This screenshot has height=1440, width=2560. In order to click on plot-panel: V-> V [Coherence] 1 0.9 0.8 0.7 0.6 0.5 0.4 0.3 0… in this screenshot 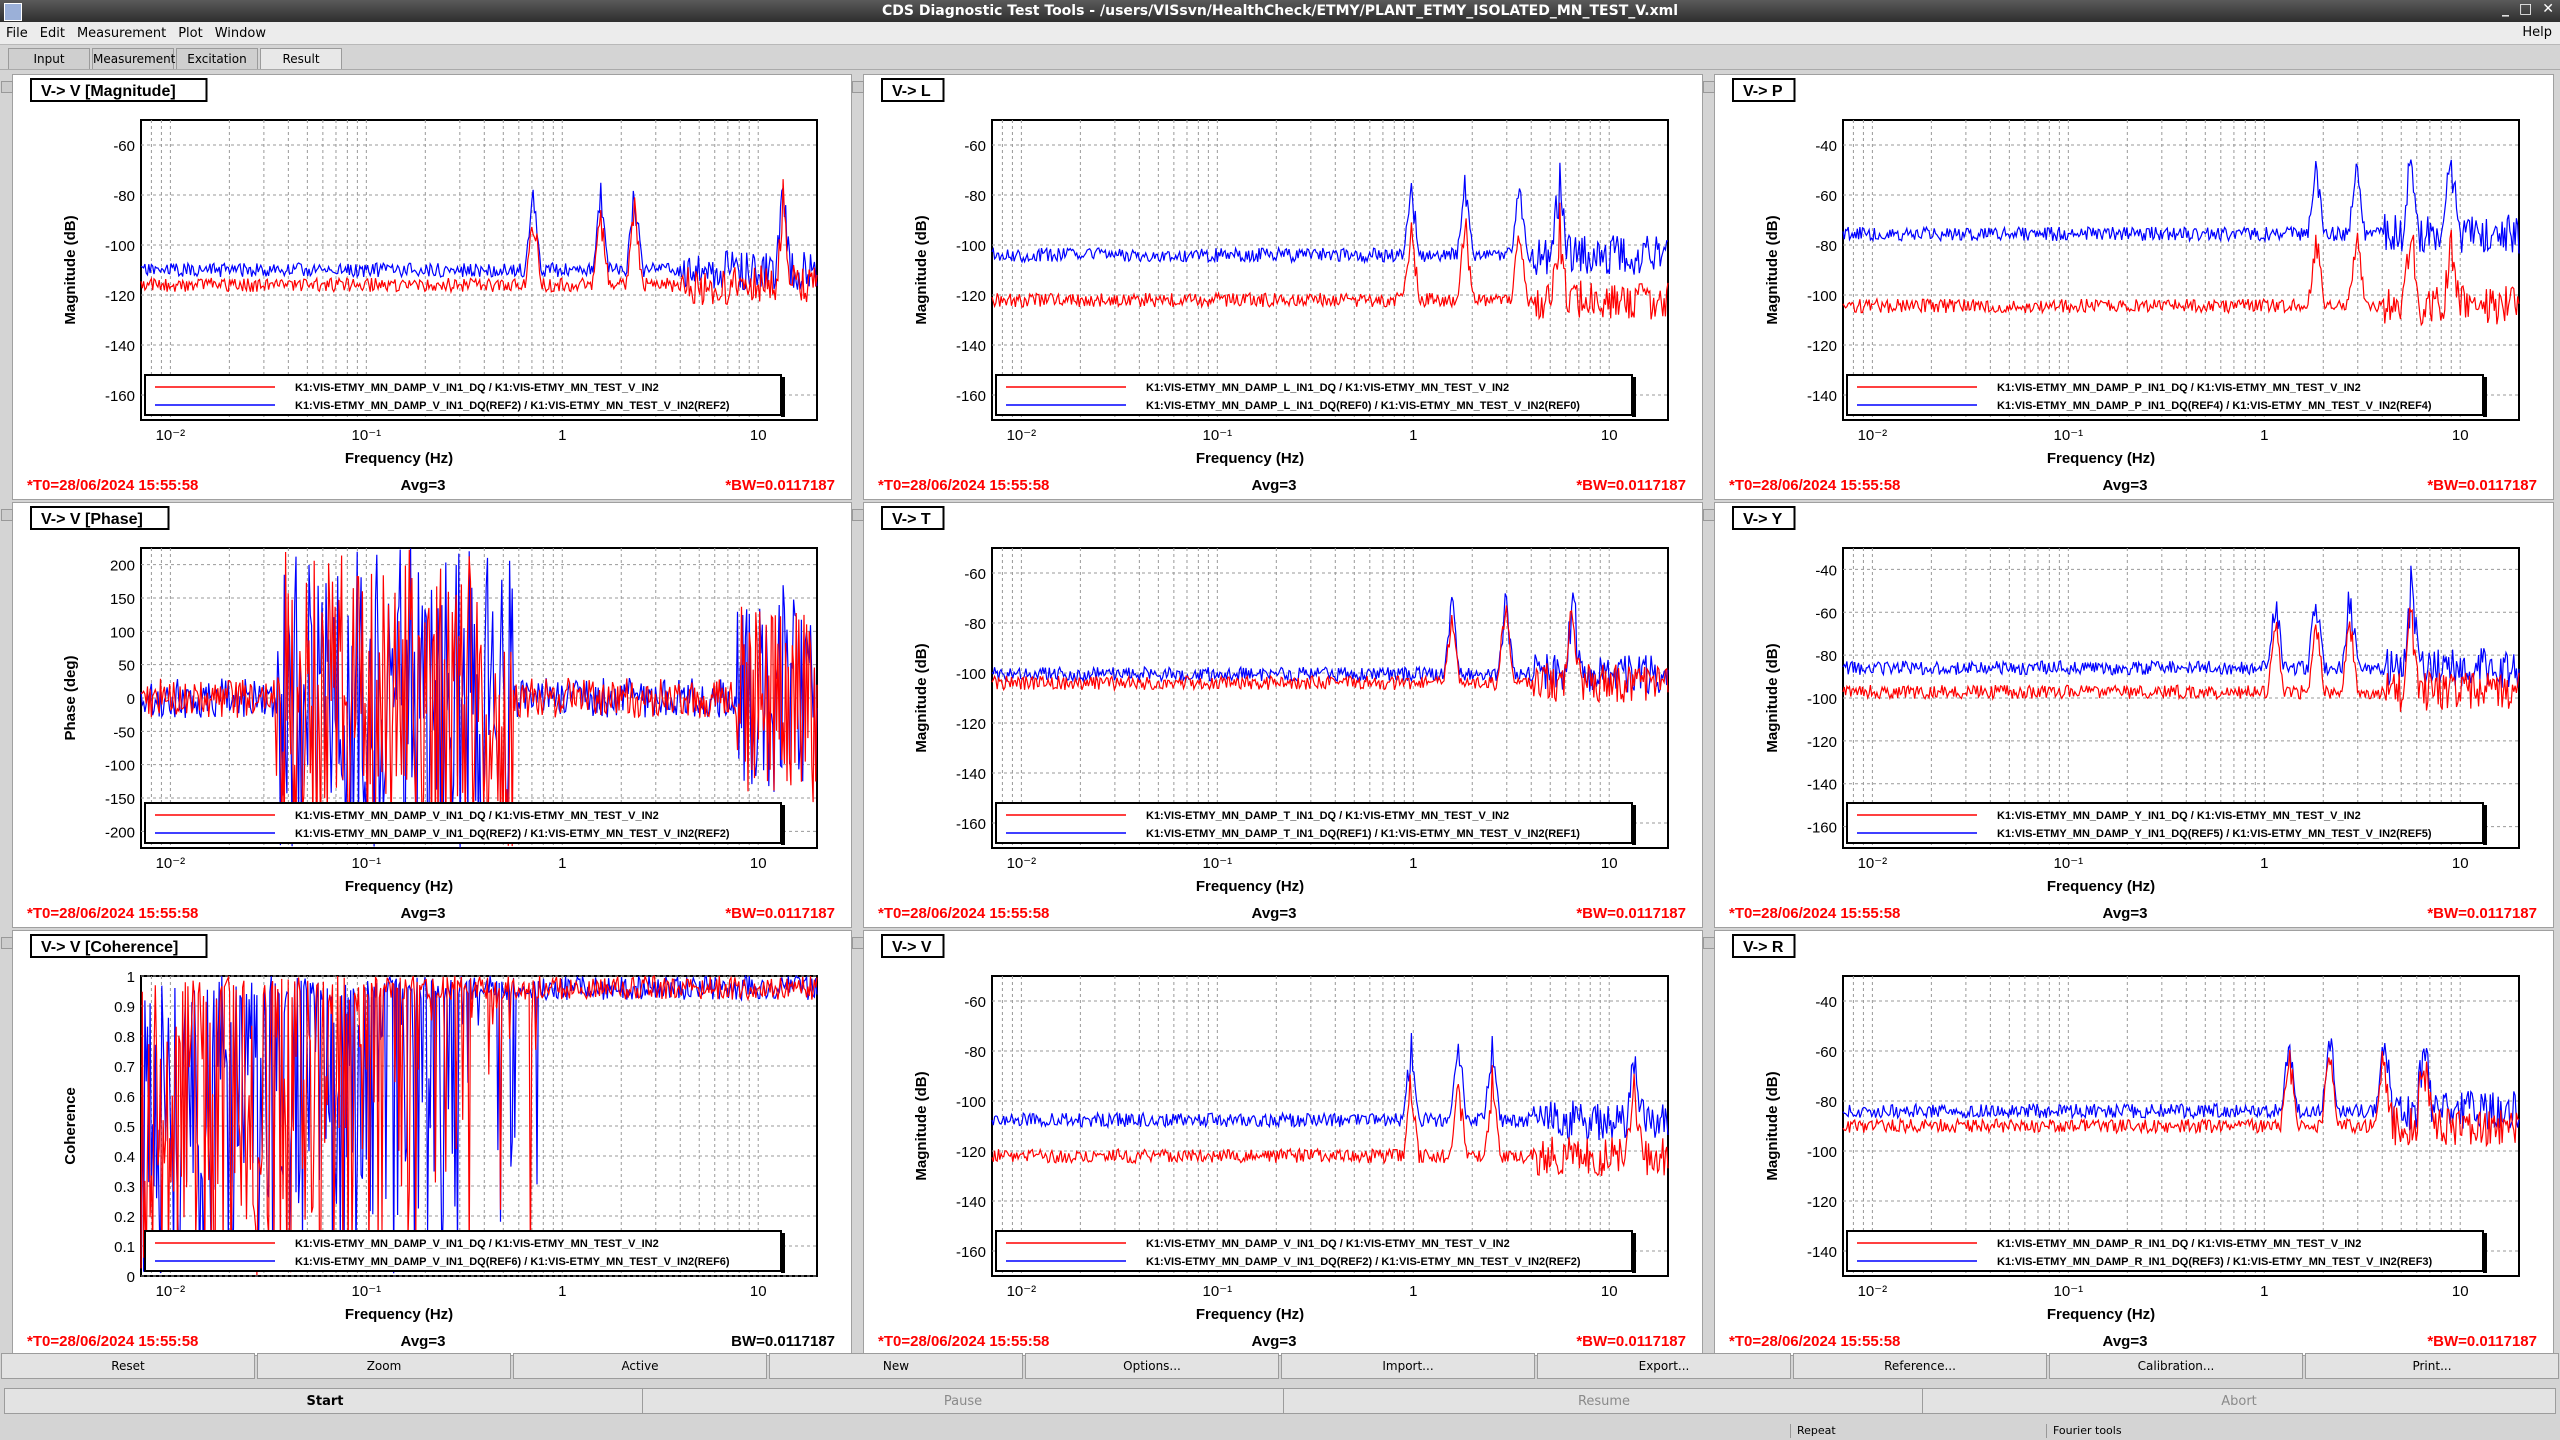, I will do `click(426, 1143)`.